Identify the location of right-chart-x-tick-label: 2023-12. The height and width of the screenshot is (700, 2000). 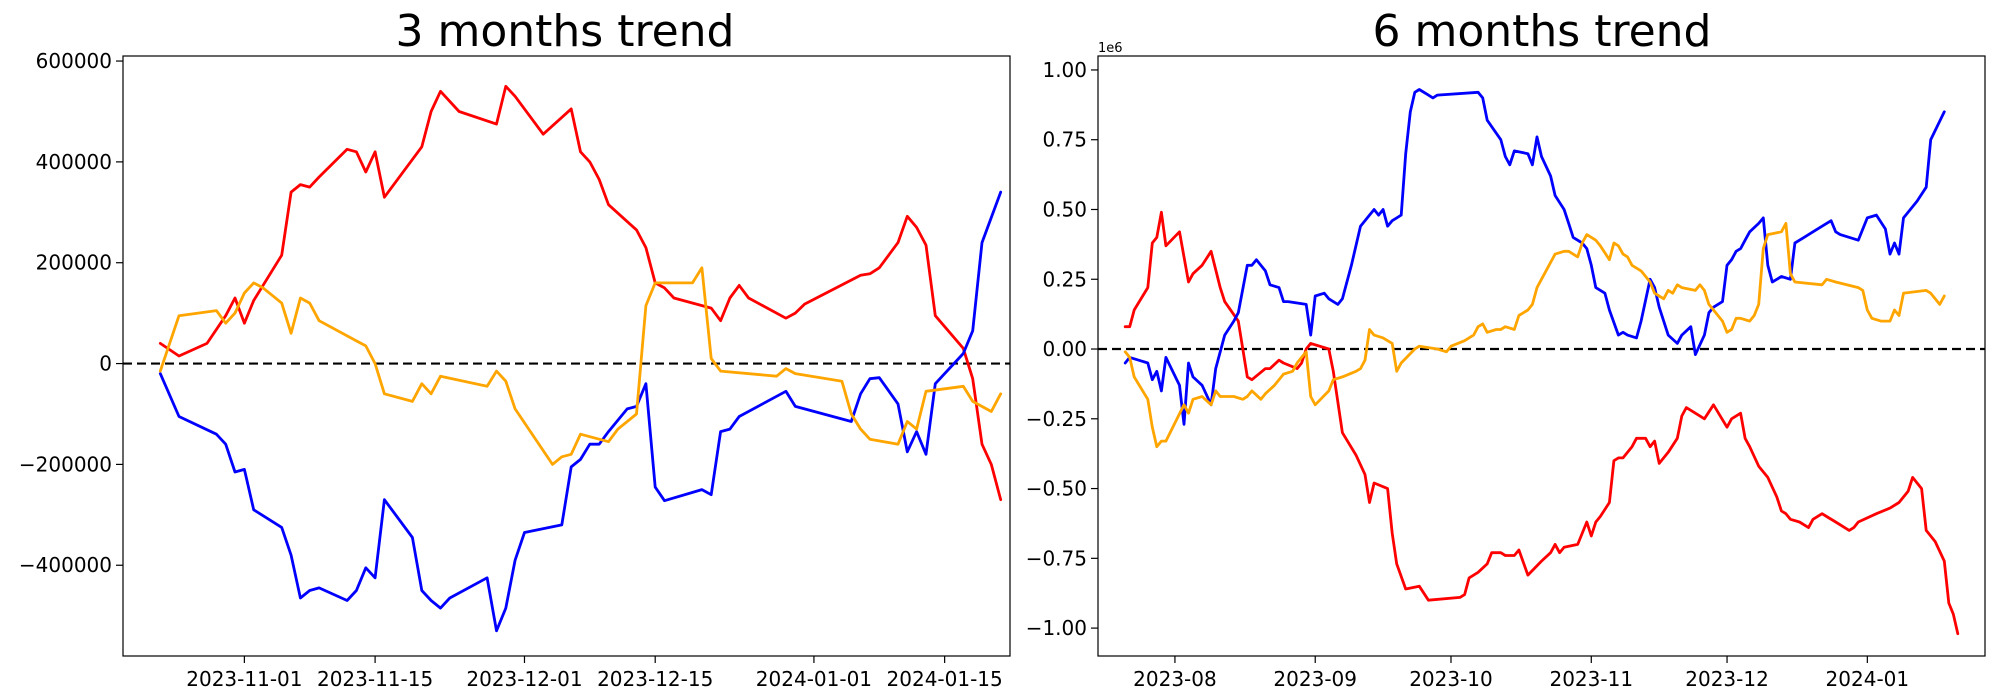
(1727, 679).